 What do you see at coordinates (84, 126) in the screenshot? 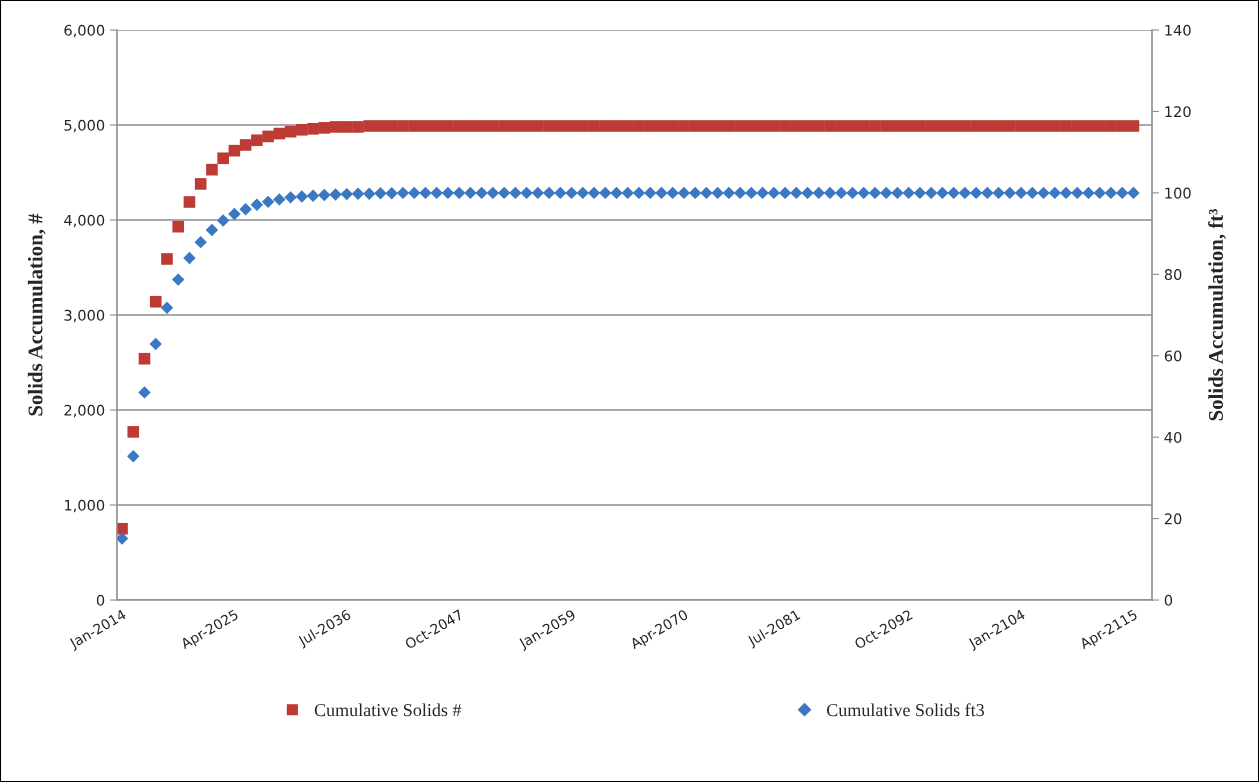
I see `y-tick-label: 5,000` at bounding box center [84, 126].